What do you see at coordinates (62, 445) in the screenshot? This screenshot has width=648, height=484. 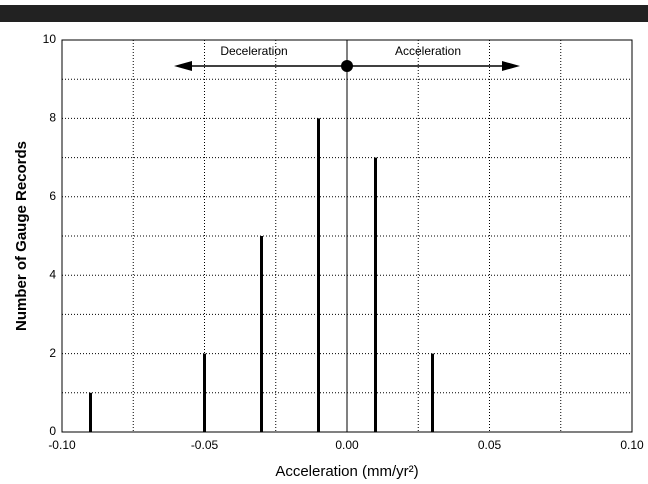 I see `x-tick-label: -0.10` at bounding box center [62, 445].